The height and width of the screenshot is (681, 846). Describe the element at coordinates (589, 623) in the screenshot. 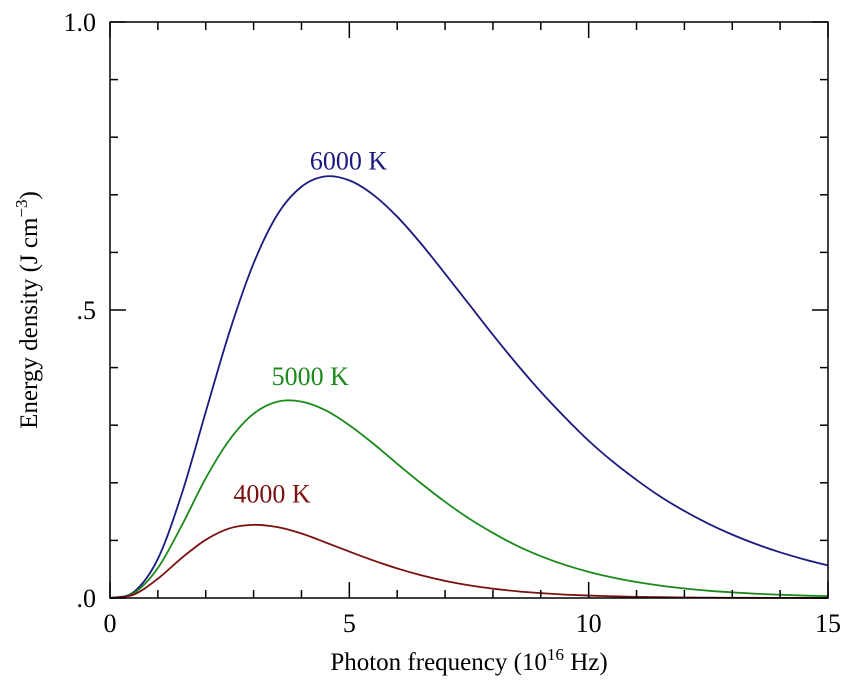

I see `x-tick-label: 10` at that location.